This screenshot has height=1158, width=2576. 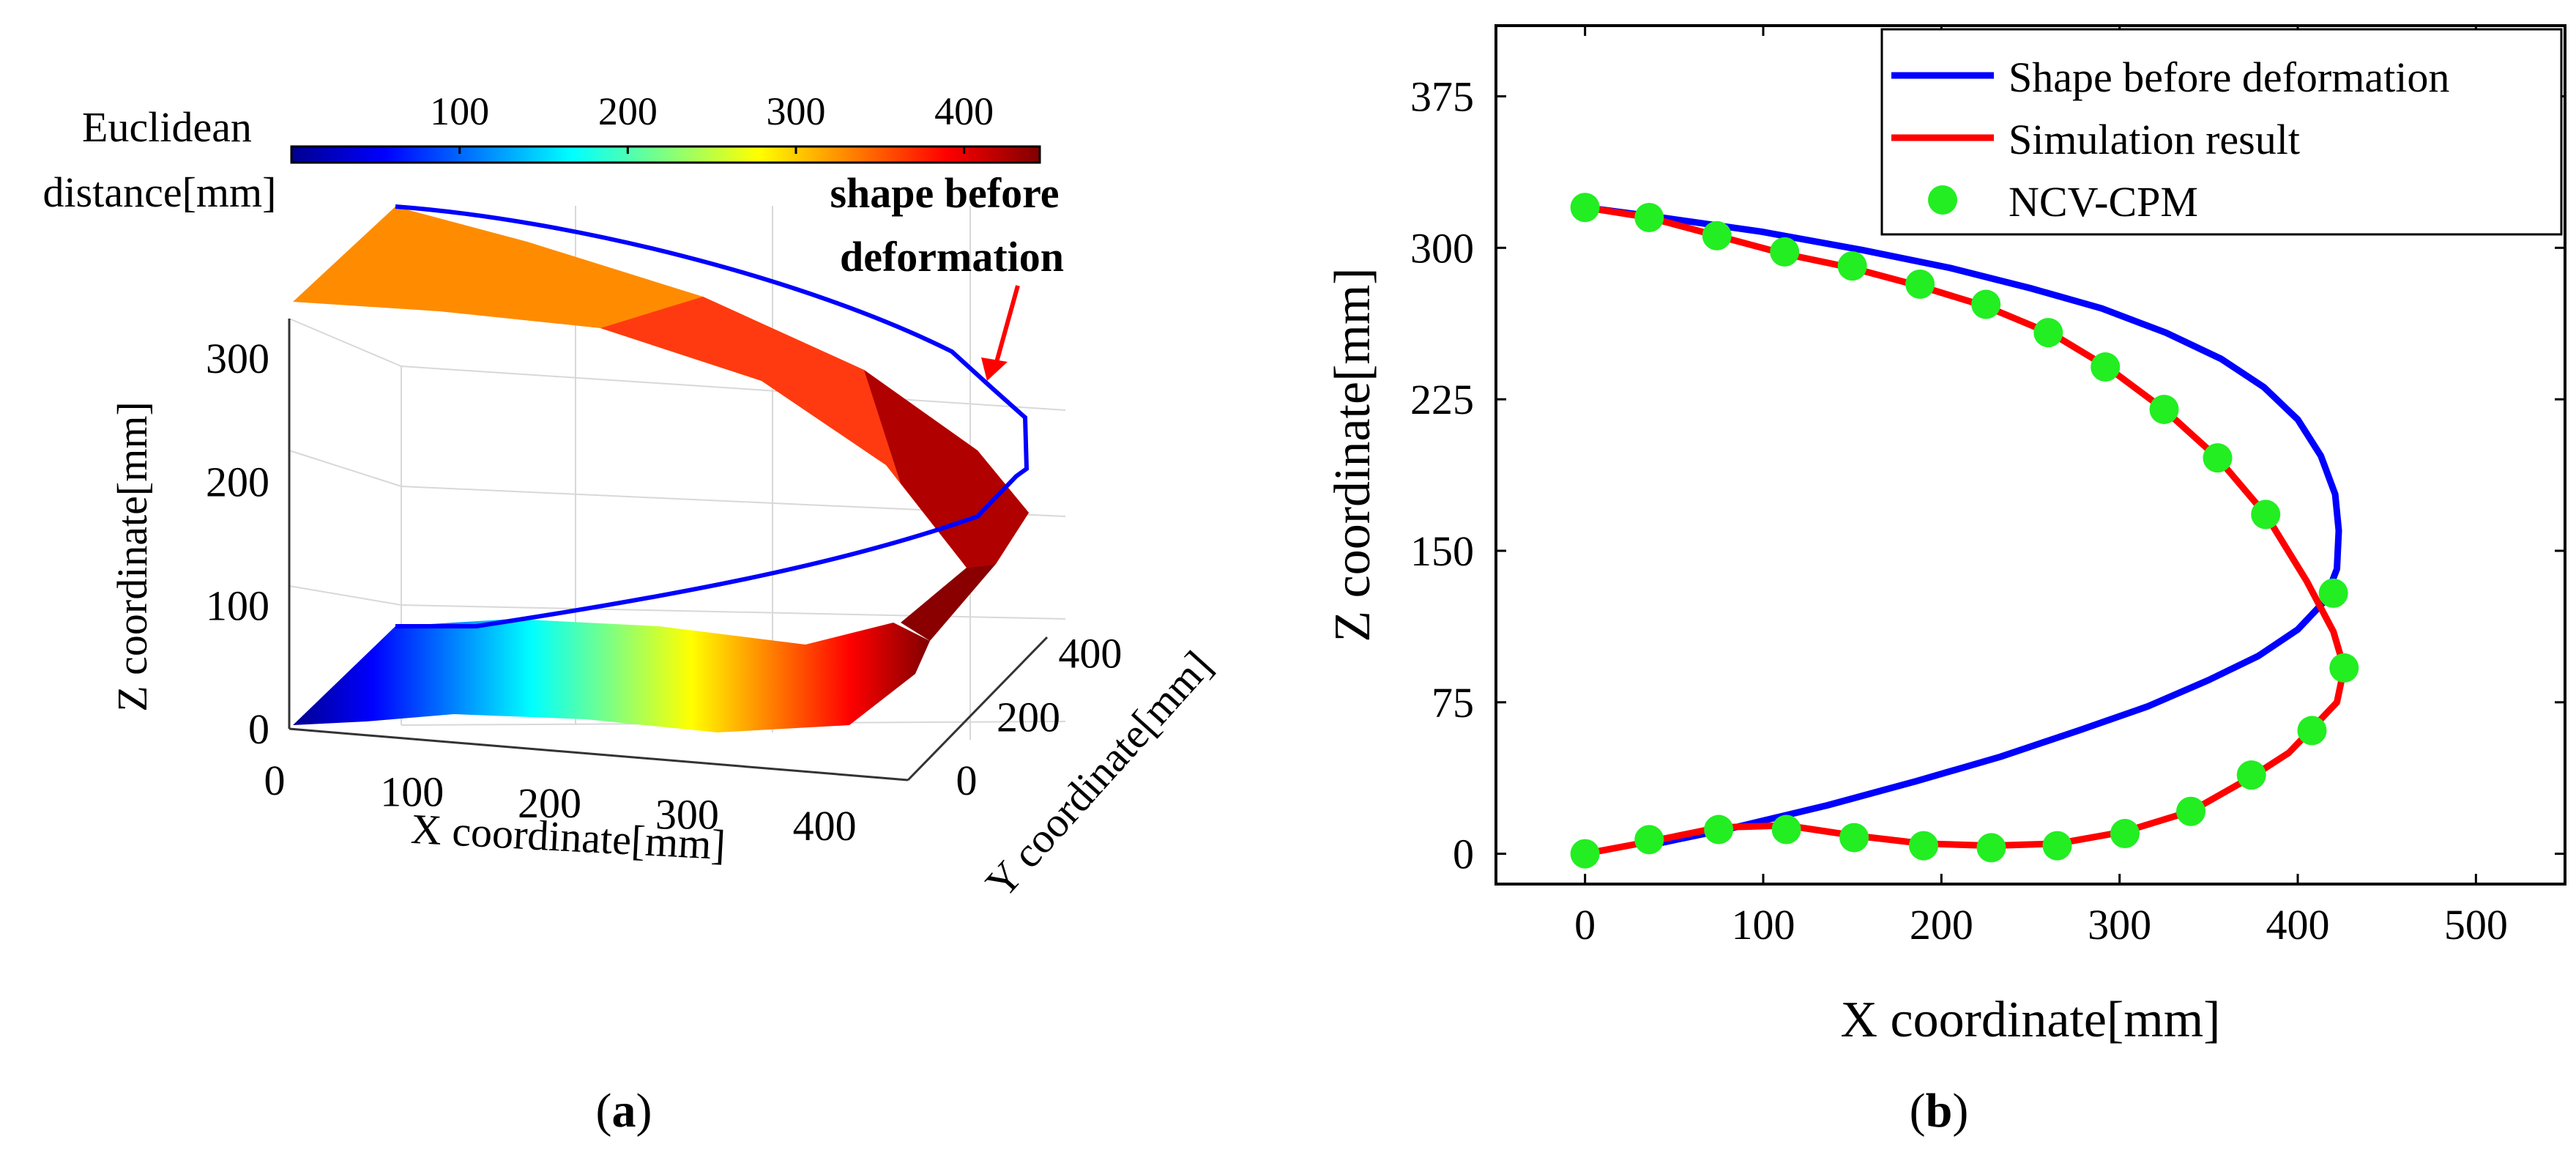 I want to click on legend-swatch-green, so click(x=1942, y=200).